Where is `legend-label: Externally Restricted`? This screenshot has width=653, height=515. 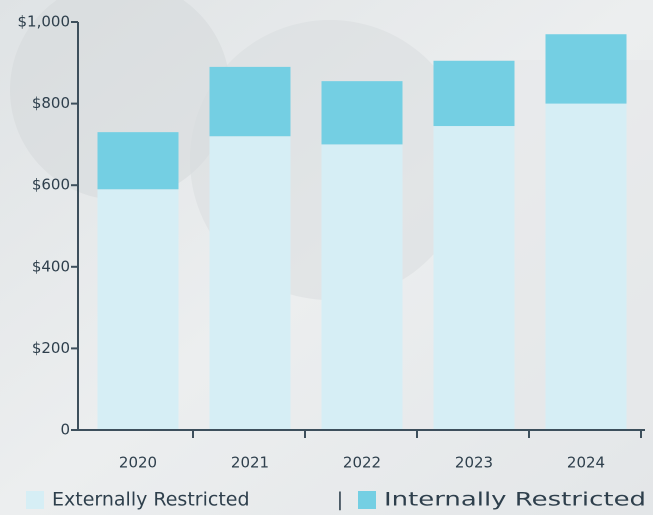 legend-label: Externally Restricted is located at coordinates (151, 500).